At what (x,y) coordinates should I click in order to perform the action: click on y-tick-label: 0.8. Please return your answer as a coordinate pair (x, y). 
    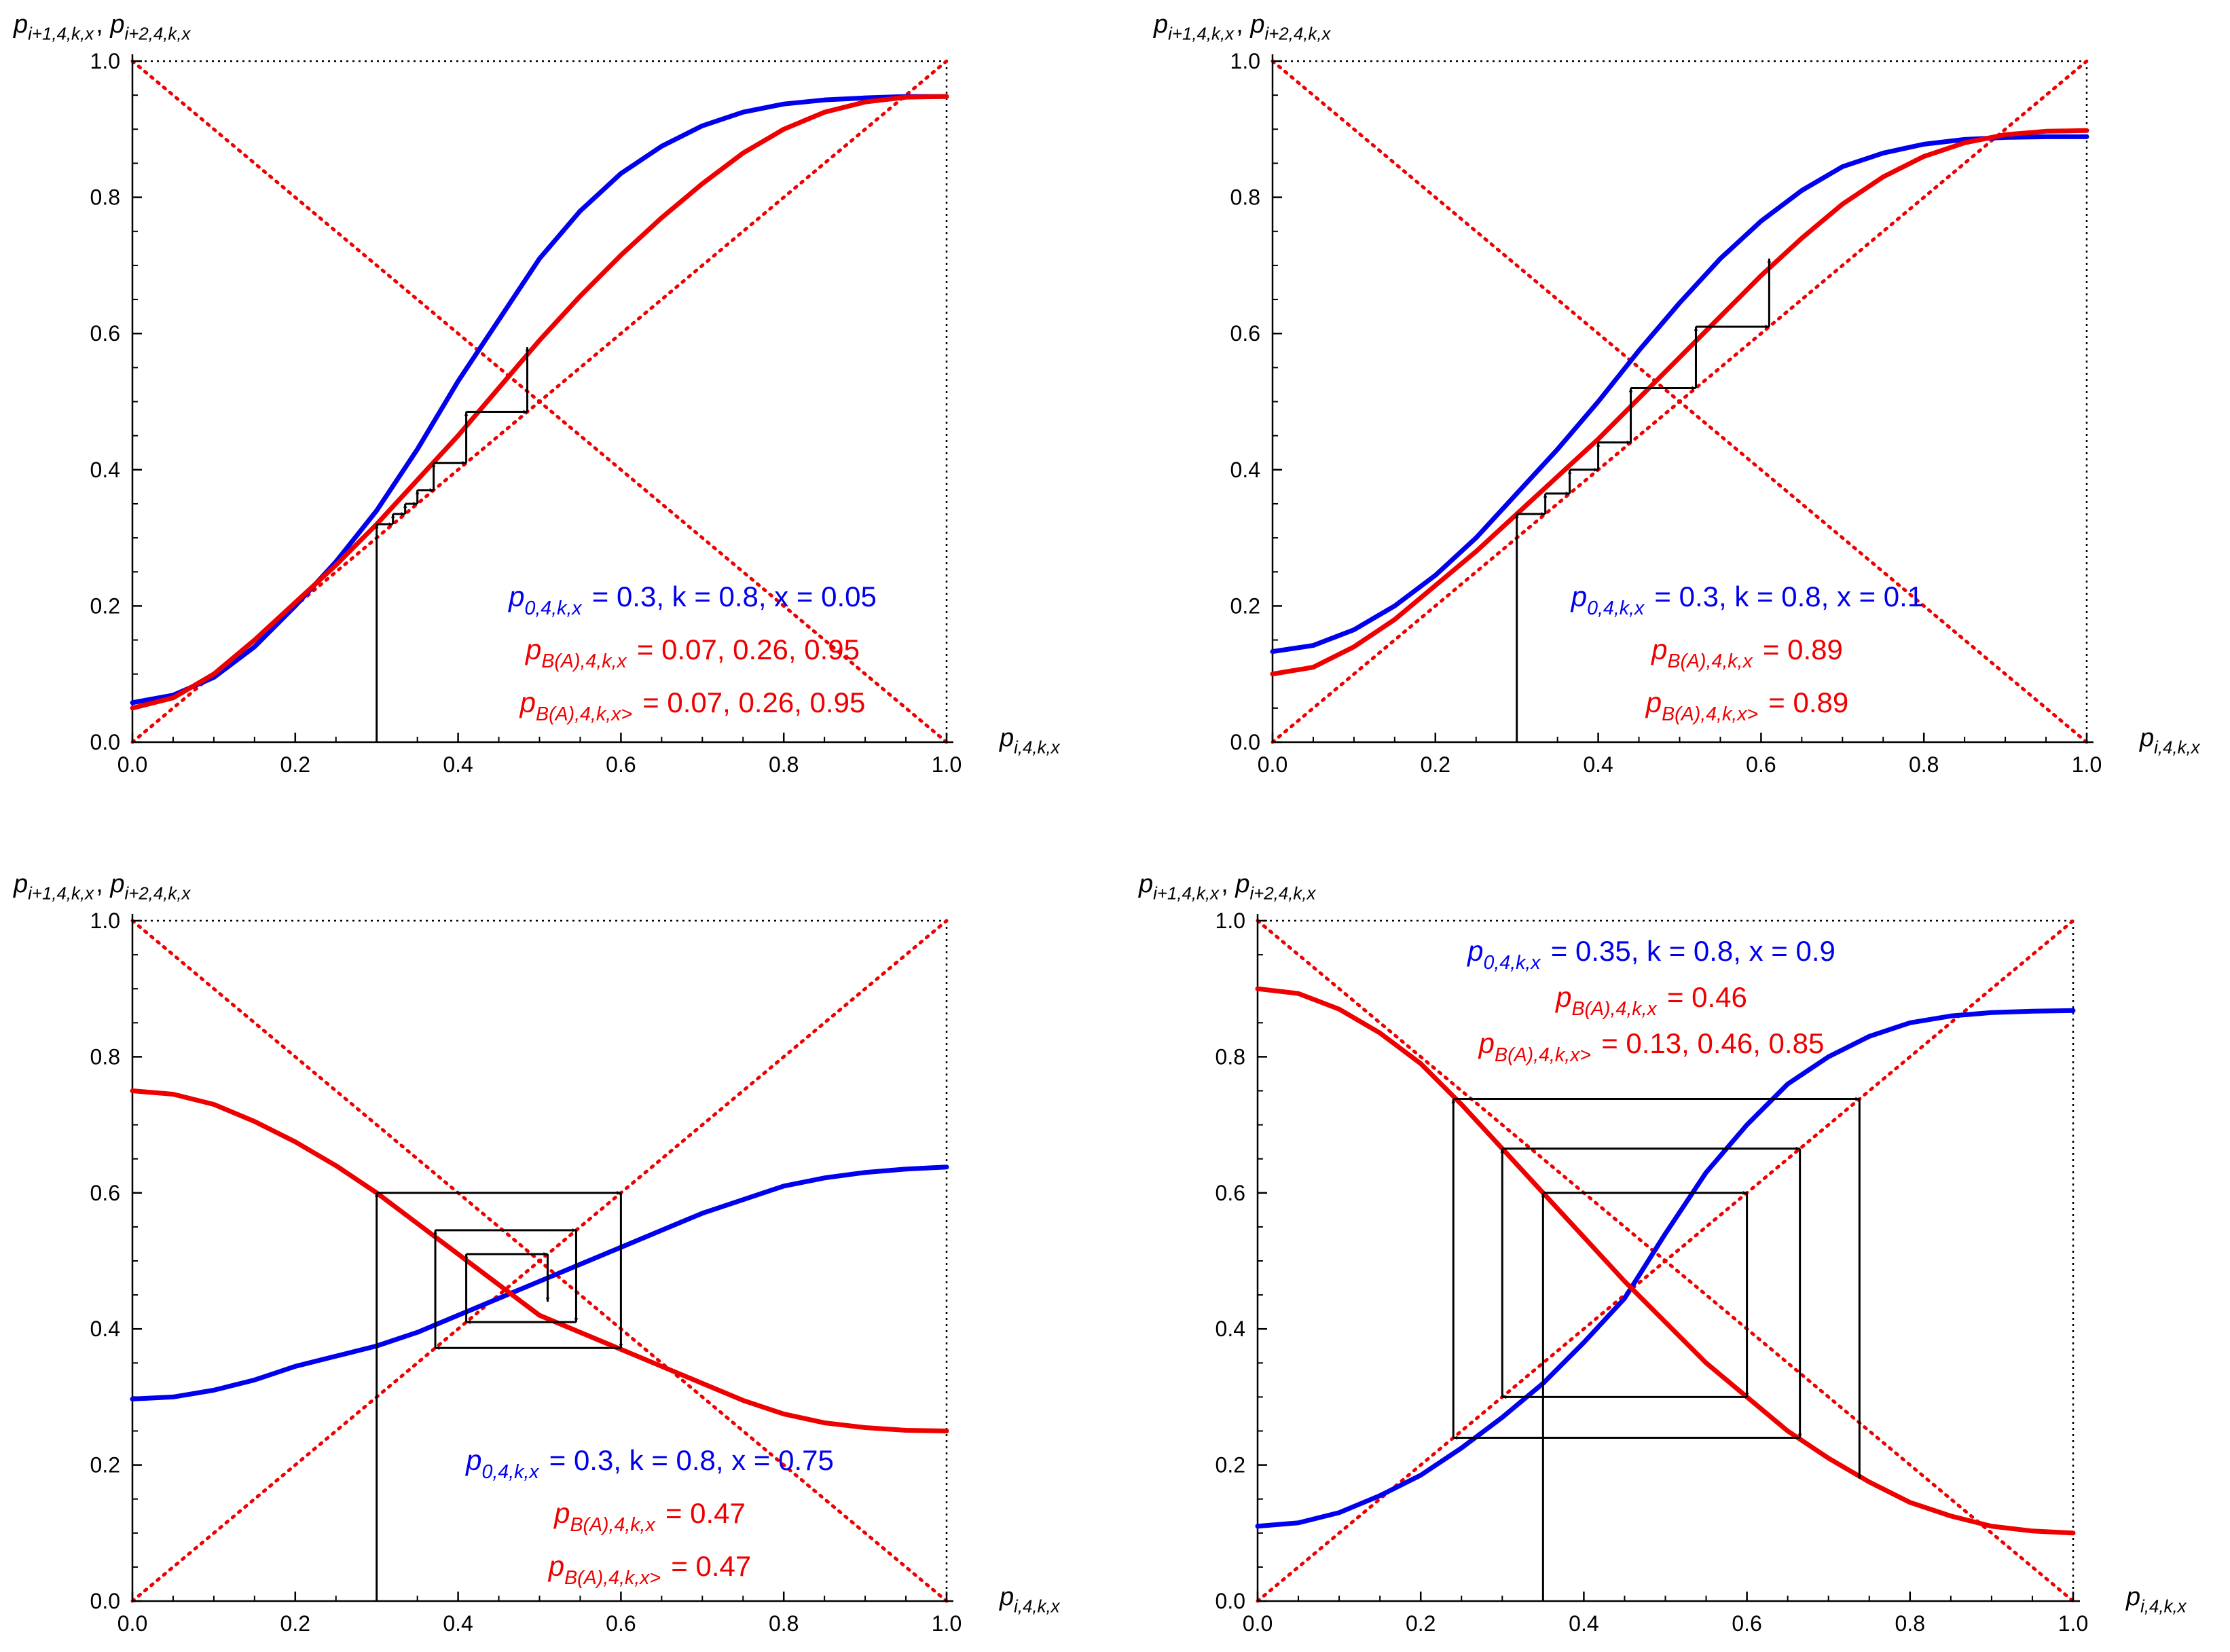
    Looking at the image, I should click on (105, 1056).